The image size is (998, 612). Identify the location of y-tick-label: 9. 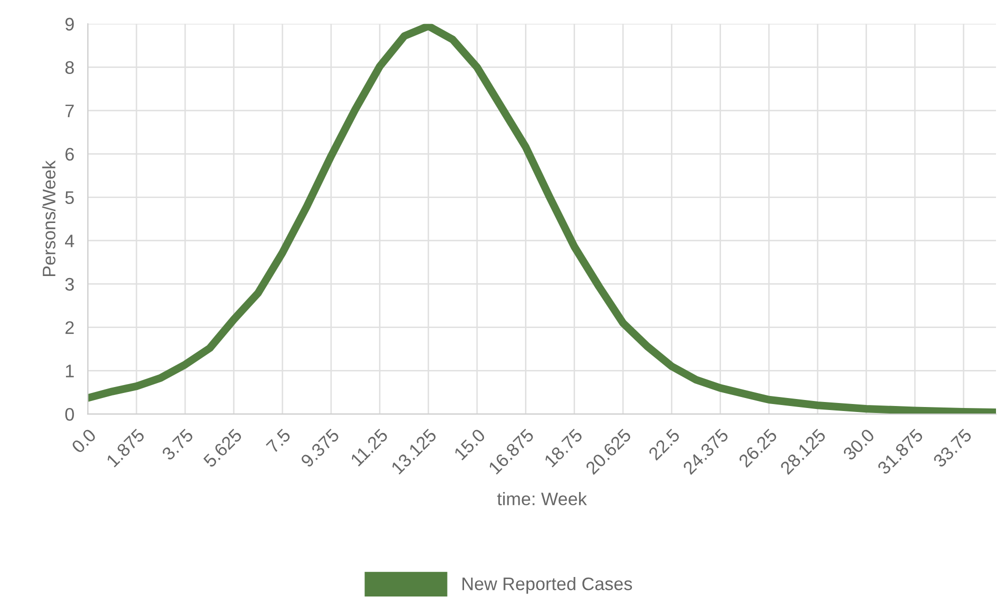
(69, 24).